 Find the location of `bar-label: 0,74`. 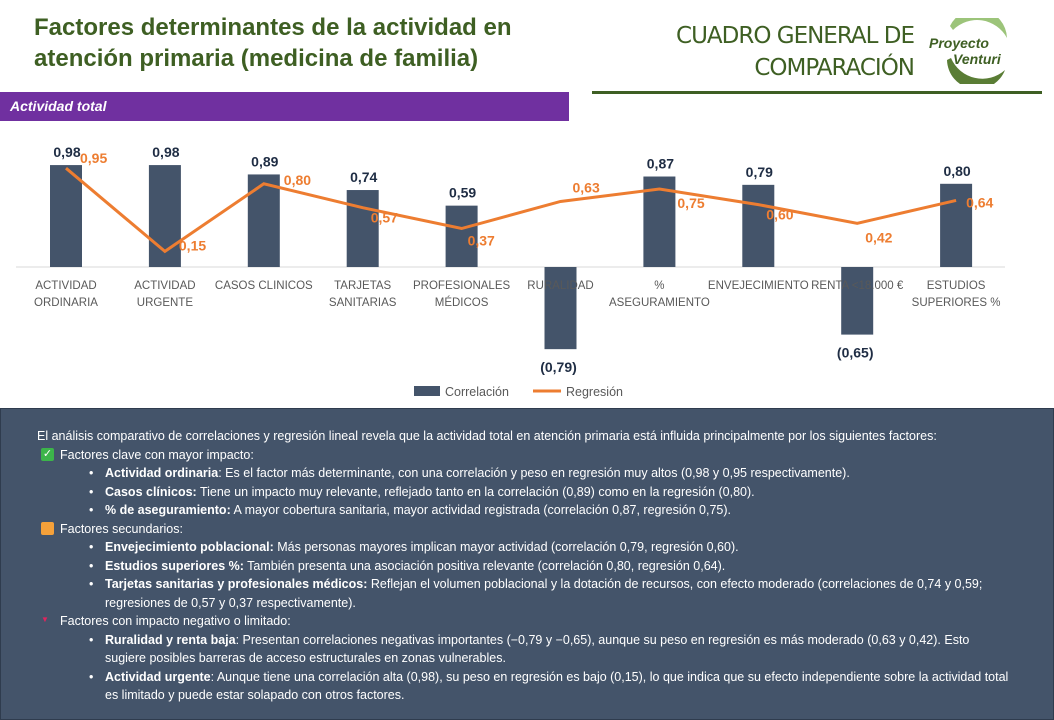

bar-label: 0,74 is located at coordinates (363, 177).